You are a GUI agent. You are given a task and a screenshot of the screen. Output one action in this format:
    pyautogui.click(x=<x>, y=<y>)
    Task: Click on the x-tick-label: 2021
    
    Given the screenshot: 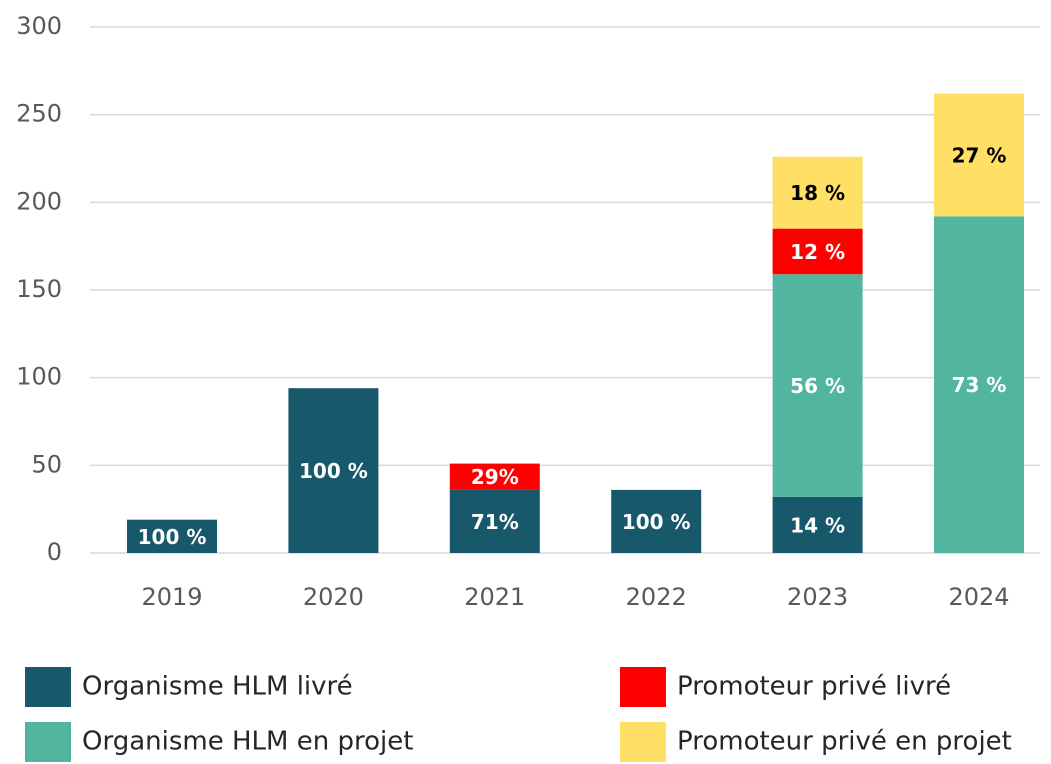 What is the action you would take?
    pyautogui.click(x=494, y=597)
    